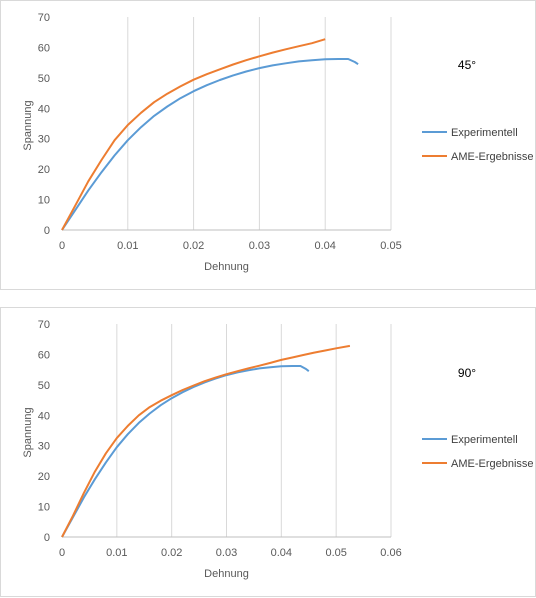 Image resolution: width=536 pixels, height=598 pixels. Describe the element at coordinates (185, 451) in the screenshot. I see `series-line-experimentell` at that location.